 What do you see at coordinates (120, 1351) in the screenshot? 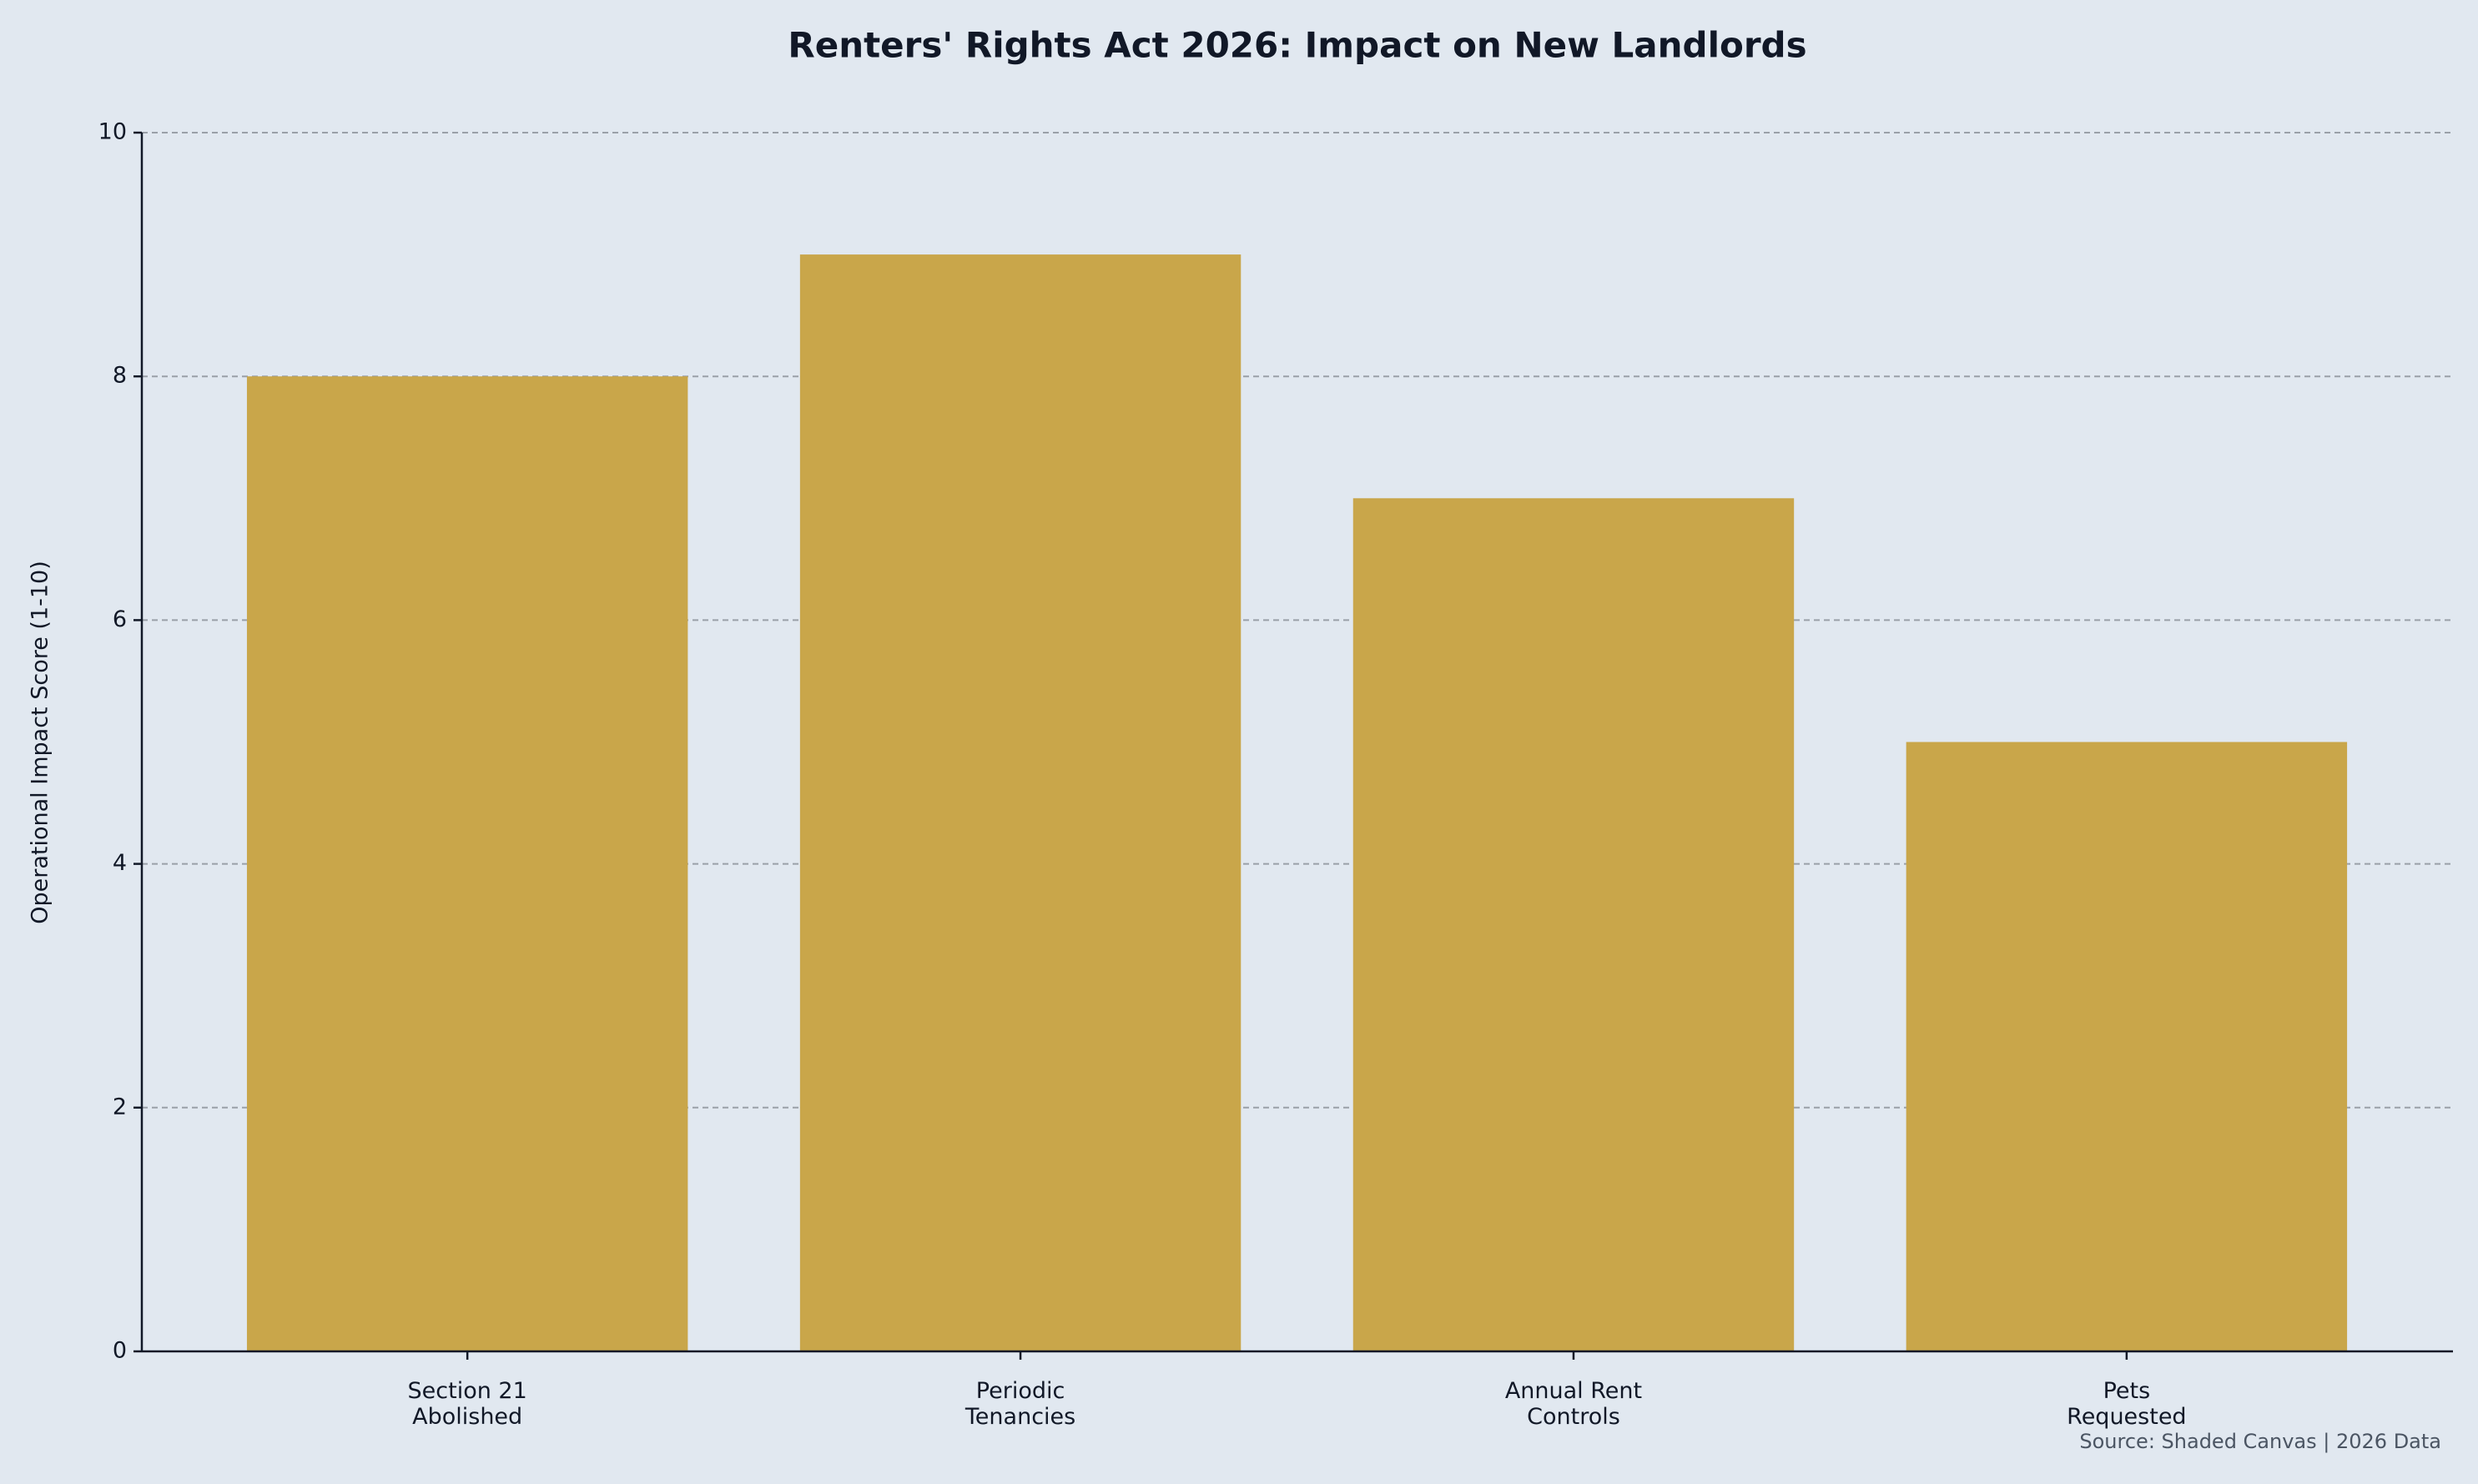
I see `y-tick-label: 0` at bounding box center [120, 1351].